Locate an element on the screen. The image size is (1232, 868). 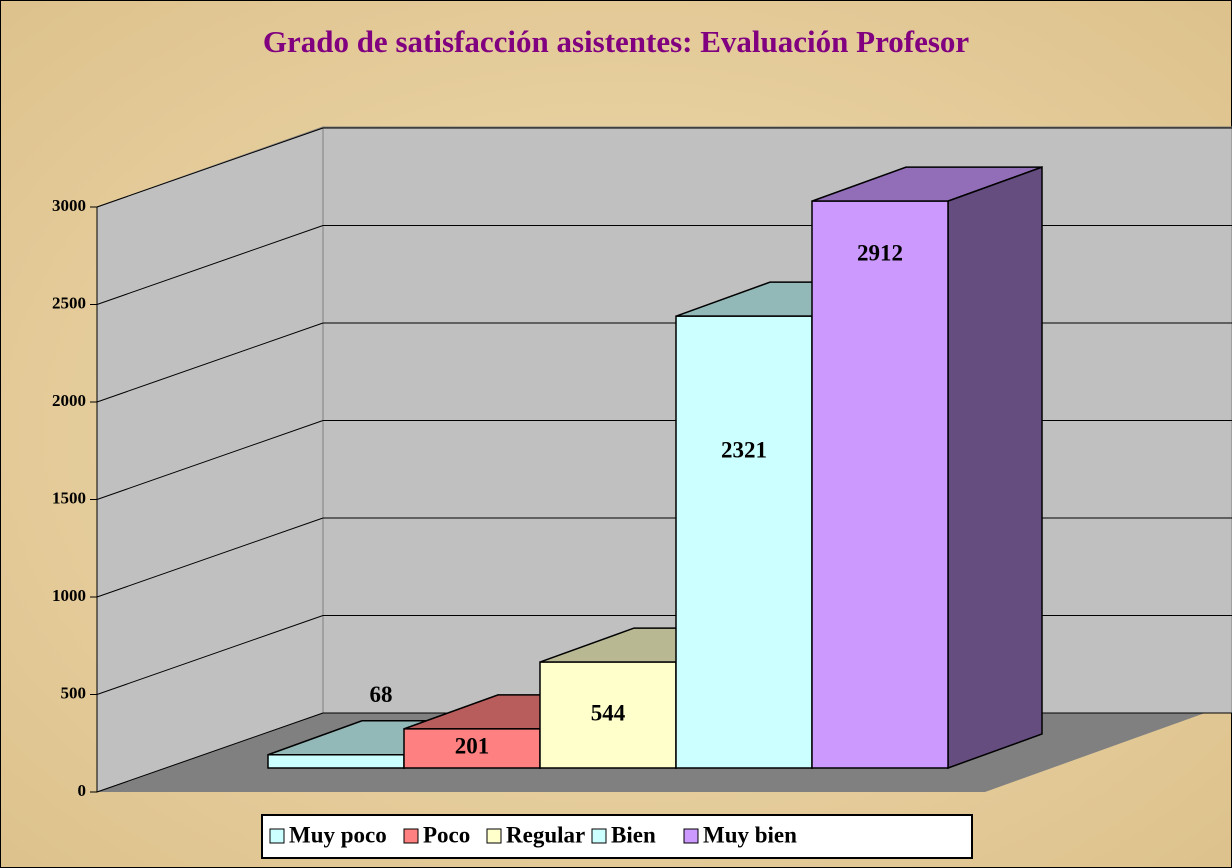
bar-side is located at coordinates (995, 468).